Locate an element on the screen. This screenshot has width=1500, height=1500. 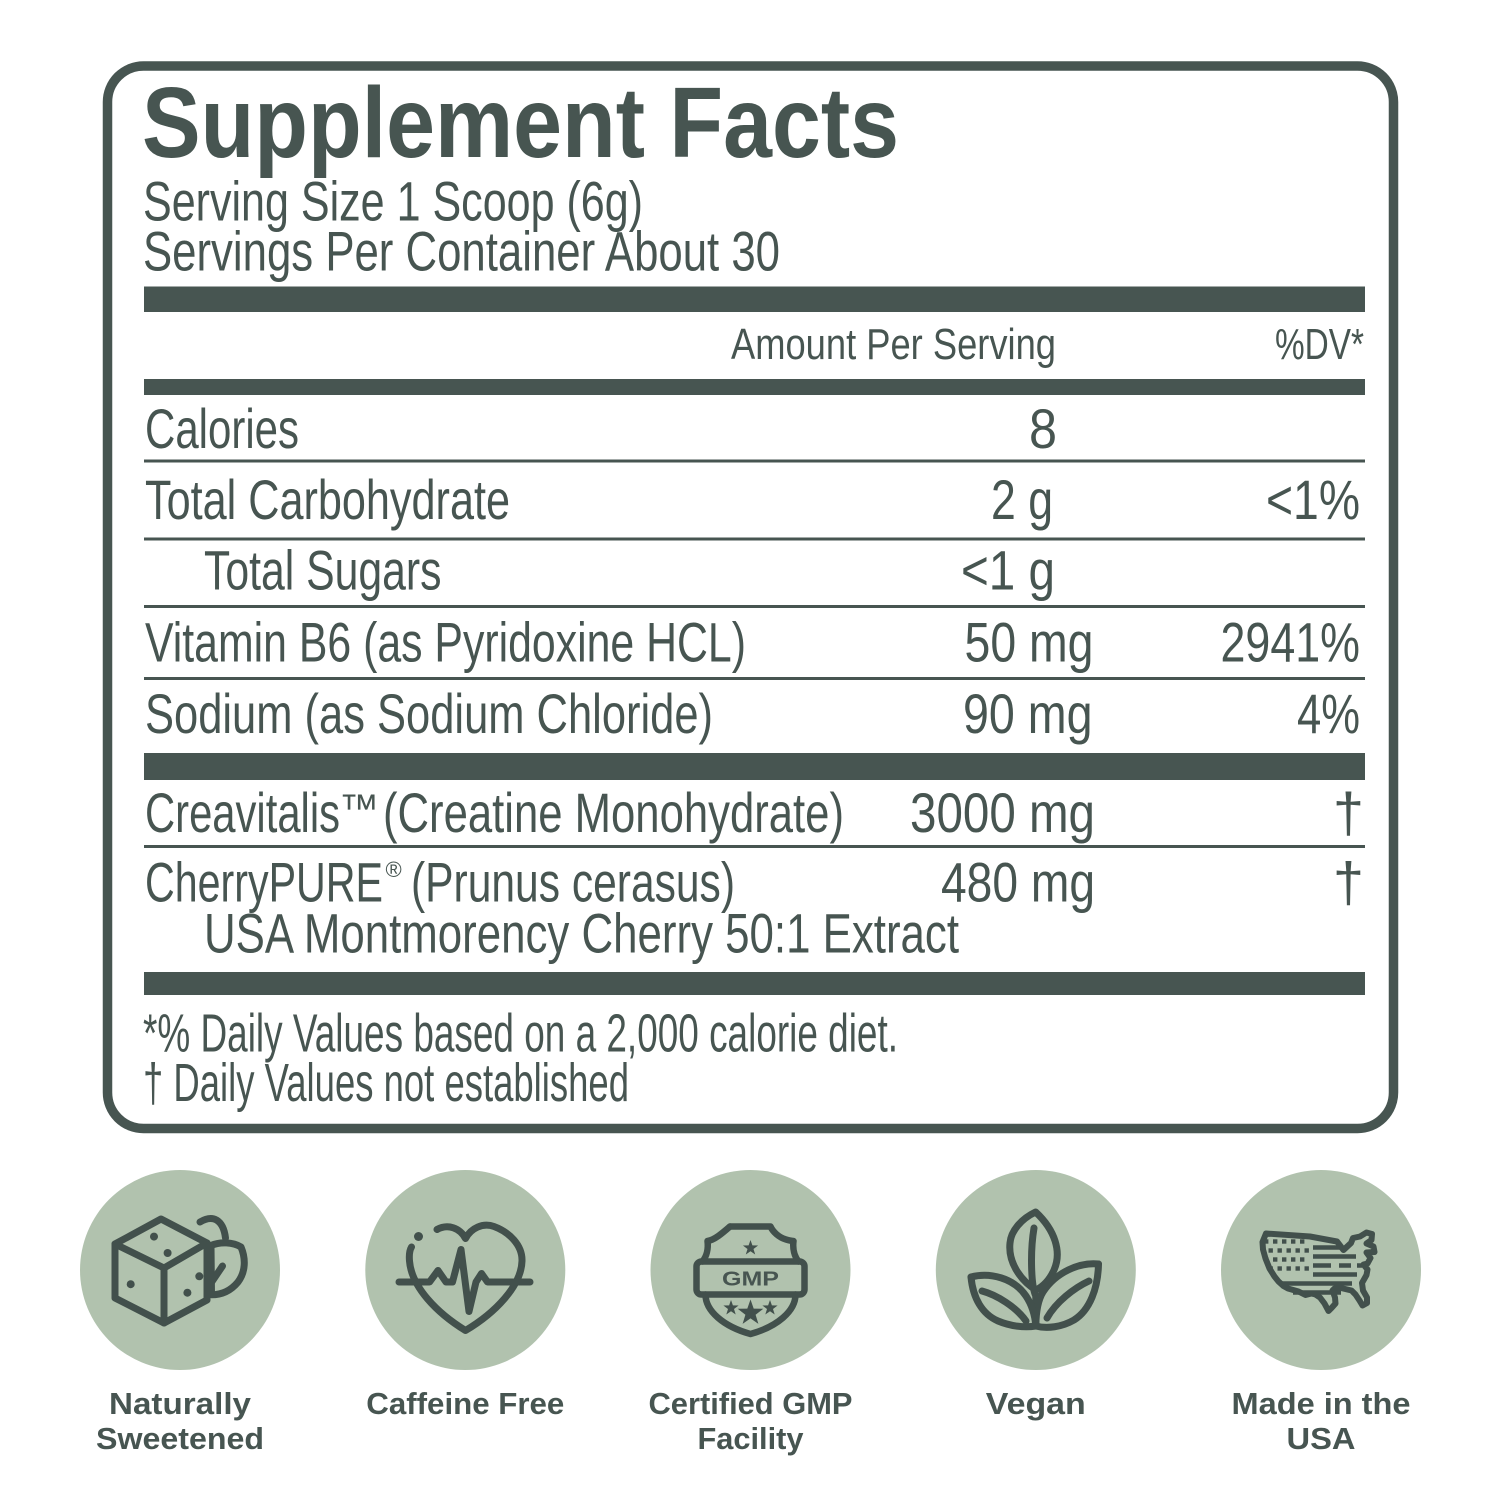
svg-text: <1% is located at coordinates (1313, 499).